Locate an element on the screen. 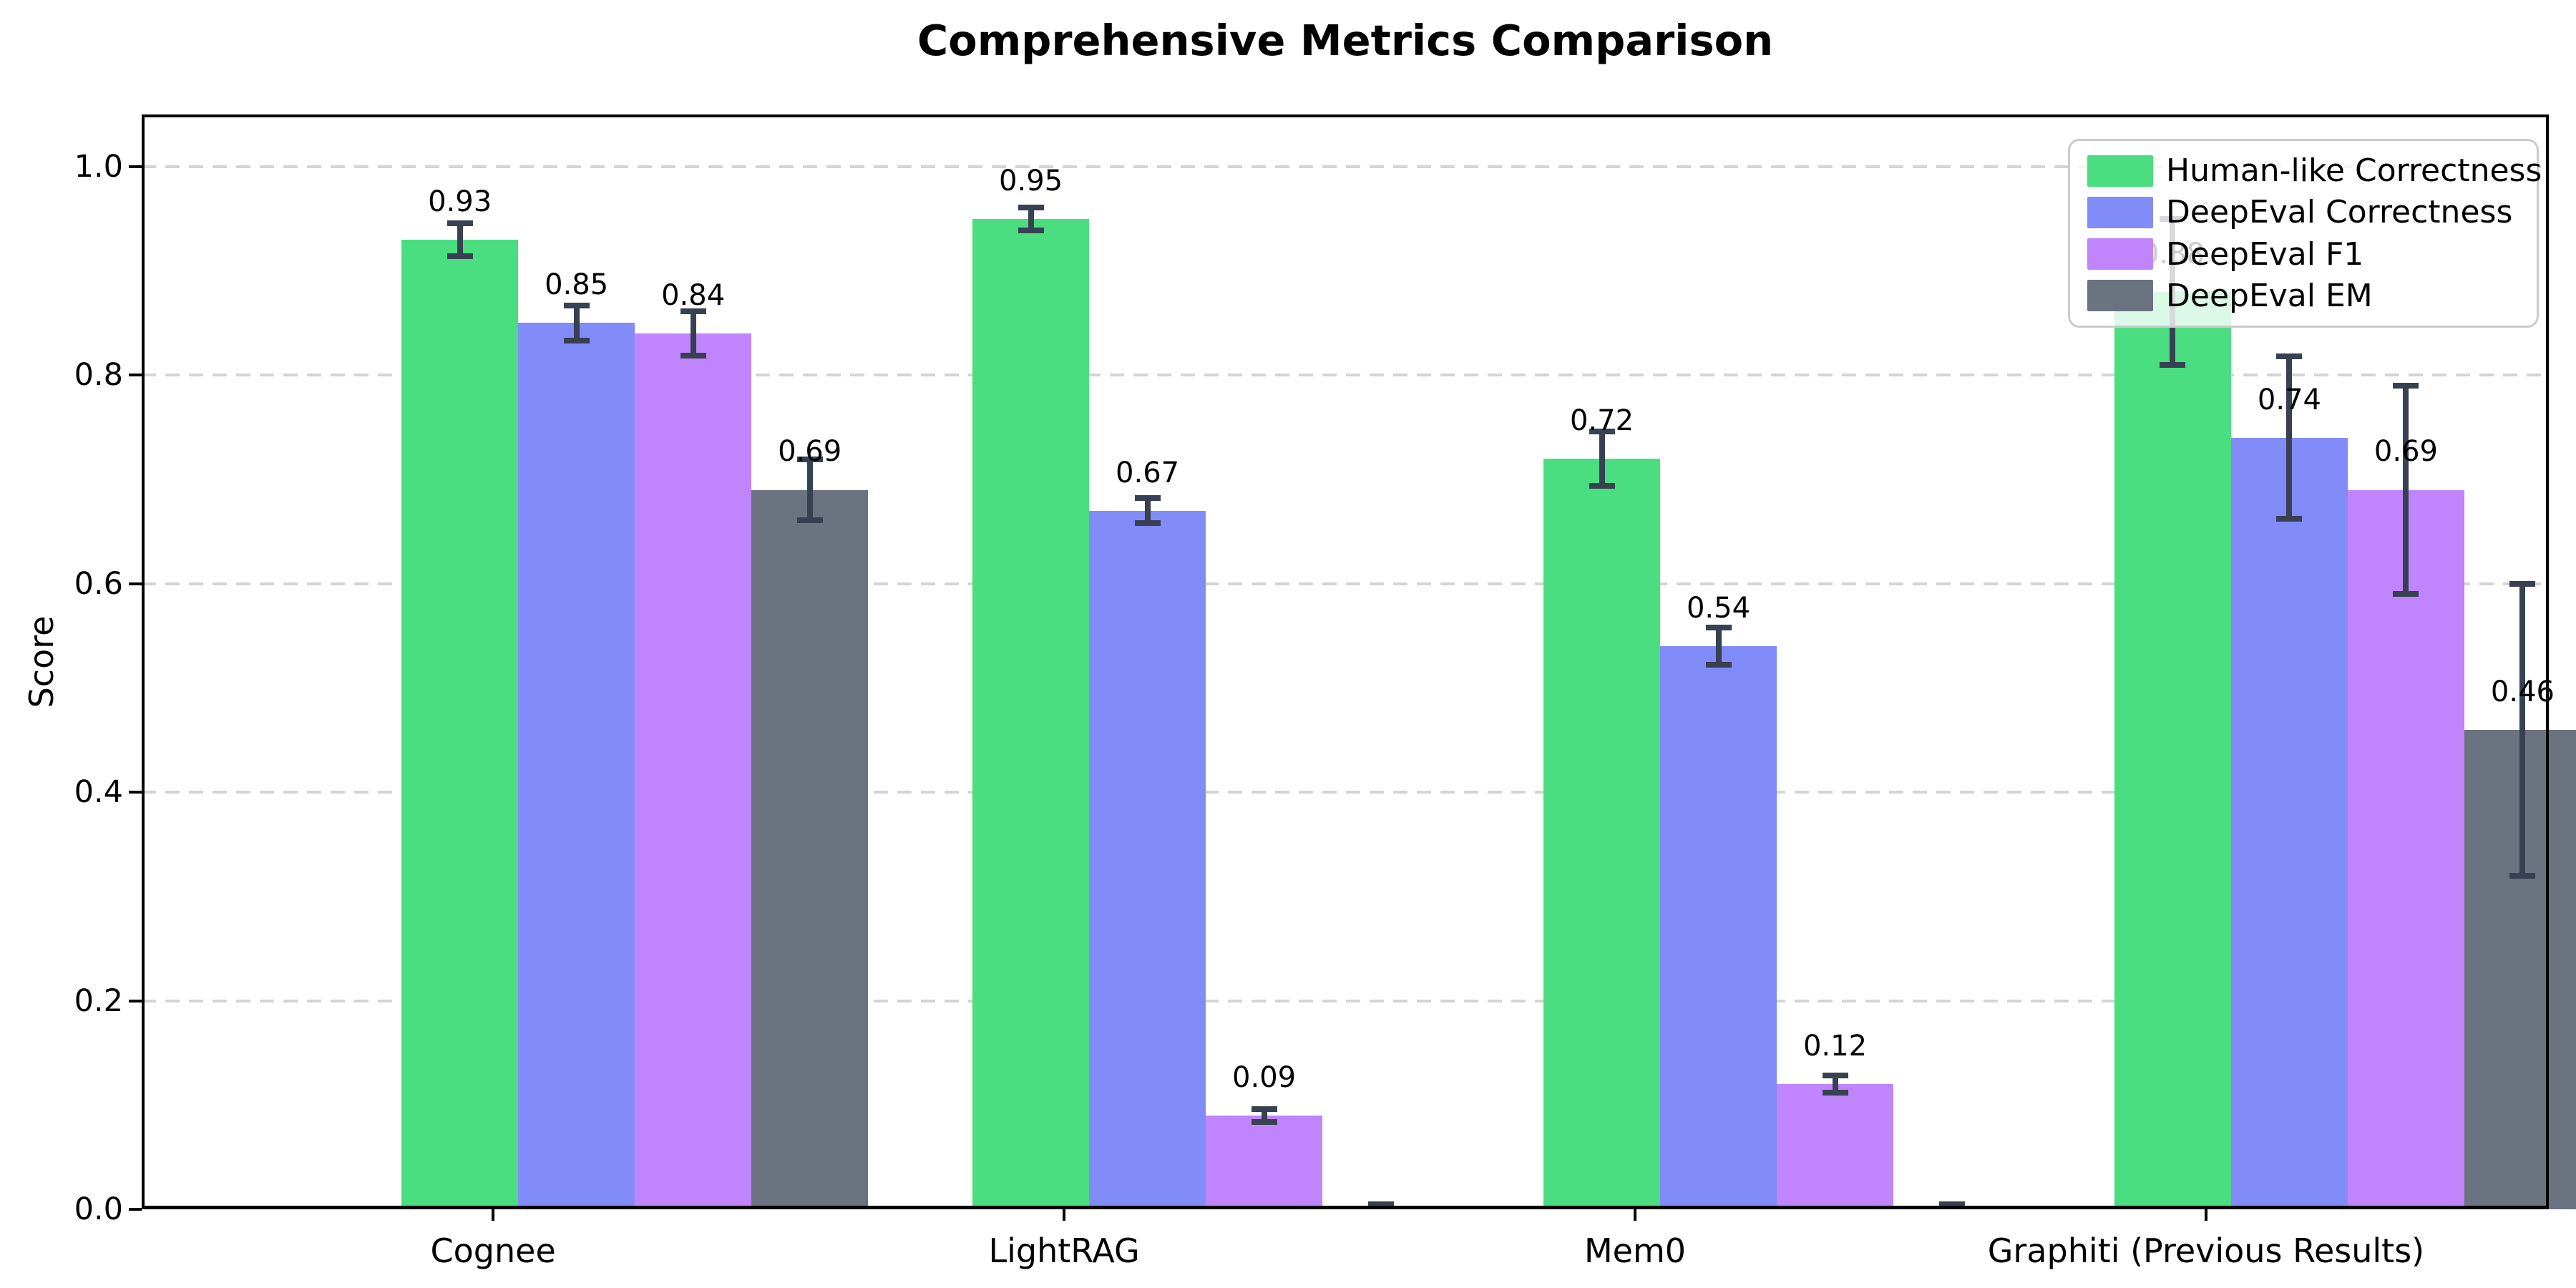 The width and height of the screenshot is (2576, 1288). bar-value-label: 0.93 is located at coordinates (460, 201).